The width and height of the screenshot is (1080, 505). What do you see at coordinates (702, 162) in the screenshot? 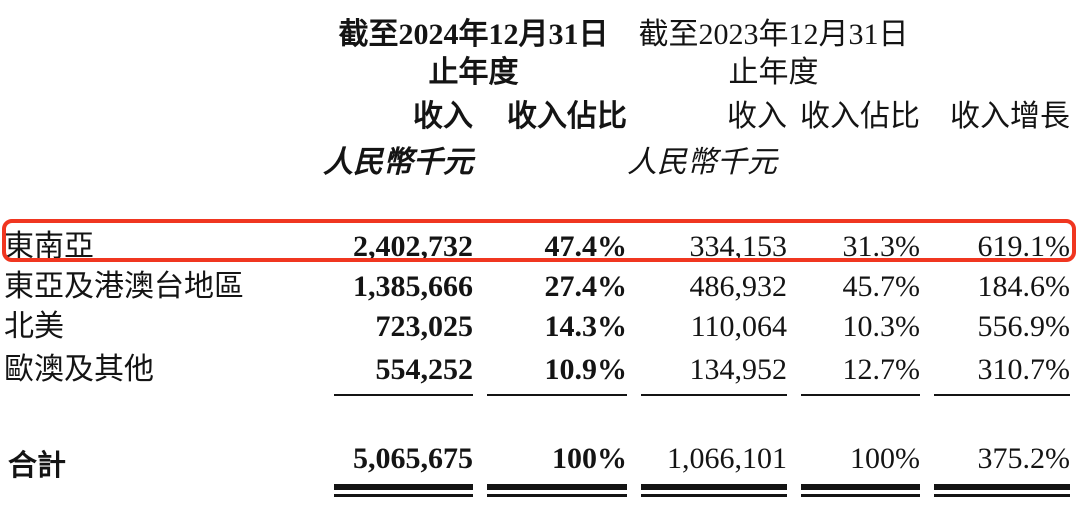
I see `unit-label-2023: 人民幣千元` at bounding box center [702, 162].